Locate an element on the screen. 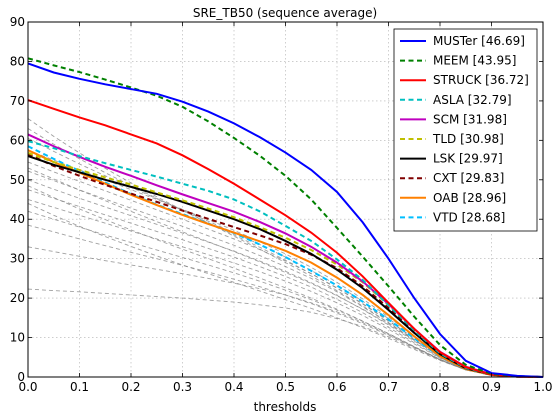  legend-label: MUSTer [46.69] is located at coordinates (479, 41).